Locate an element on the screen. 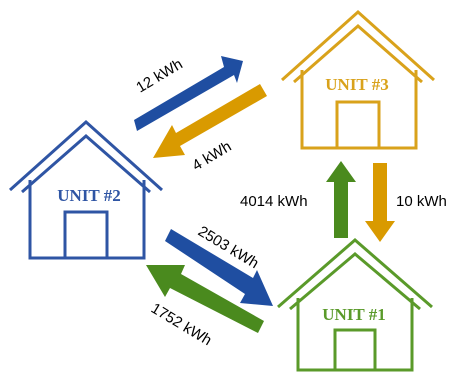 This screenshot has height=375, width=460. unit-2-label: UNIT #2 is located at coordinates (88, 195).